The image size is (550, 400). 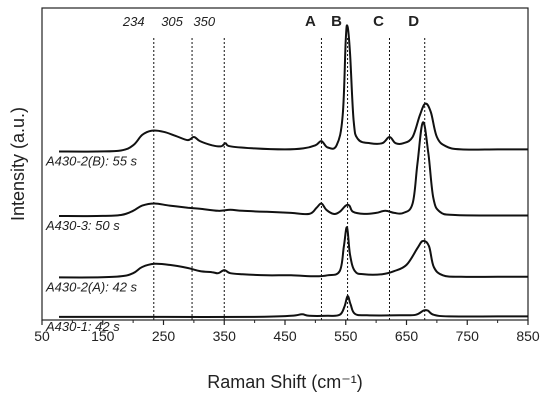 What do you see at coordinates (133, 21) in the screenshot?
I see `reference-label-234: 234` at bounding box center [133, 21].